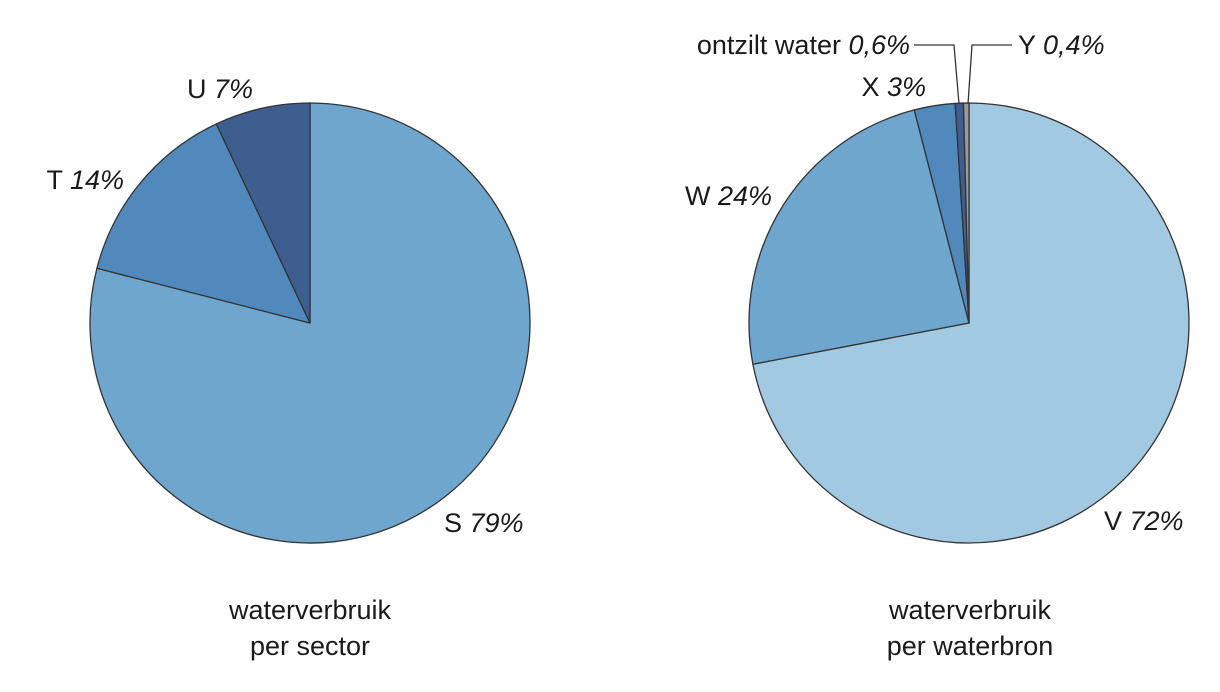 This screenshot has height=692, width=1220. What do you see at coordinates (200, 89) in the screenshot?
I see `sector-label-2-name: U` at bounding box center [200, 89].